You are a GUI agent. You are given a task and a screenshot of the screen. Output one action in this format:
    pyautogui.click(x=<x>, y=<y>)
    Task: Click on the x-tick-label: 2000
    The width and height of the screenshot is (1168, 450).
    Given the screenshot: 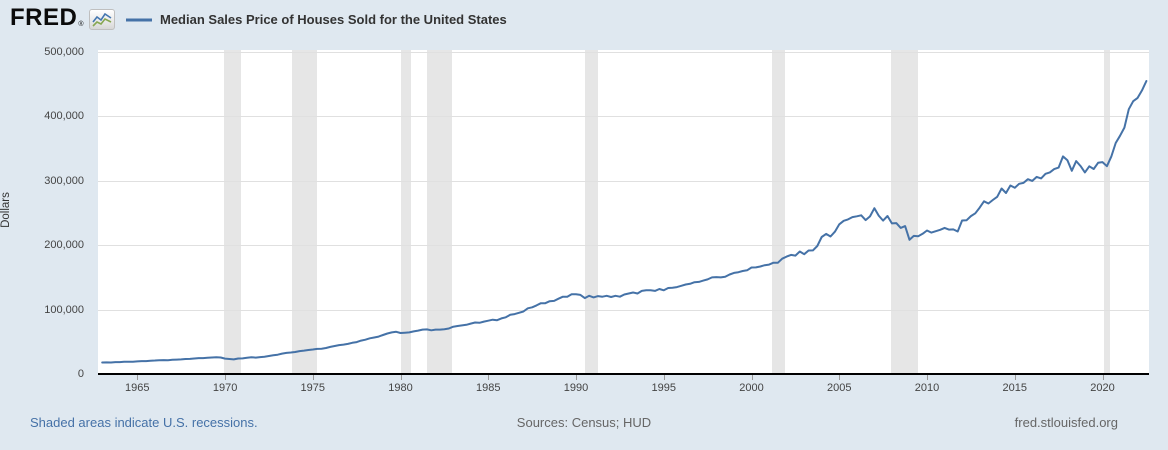 What is the action you would take?
    pyautogui.click(x=751, y=388)
    